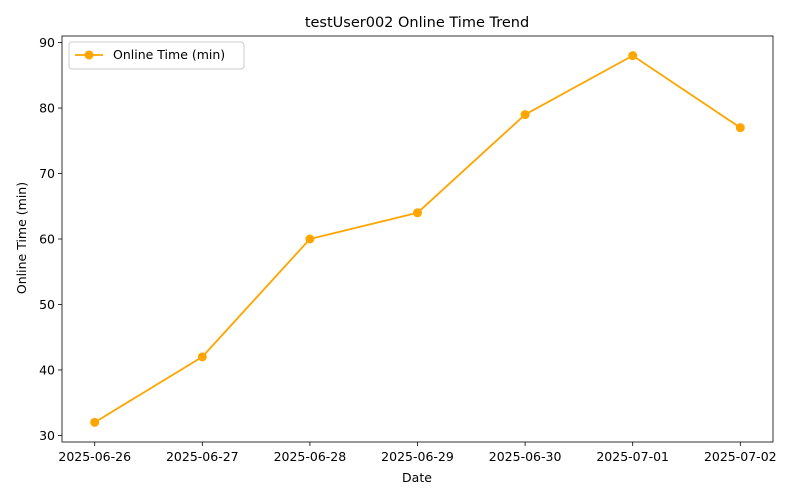  What do you see at coordinates (525, 456) in the screenshot?
I see `x-tick-label: 2025-06-30` at bounding box center [525, 456].